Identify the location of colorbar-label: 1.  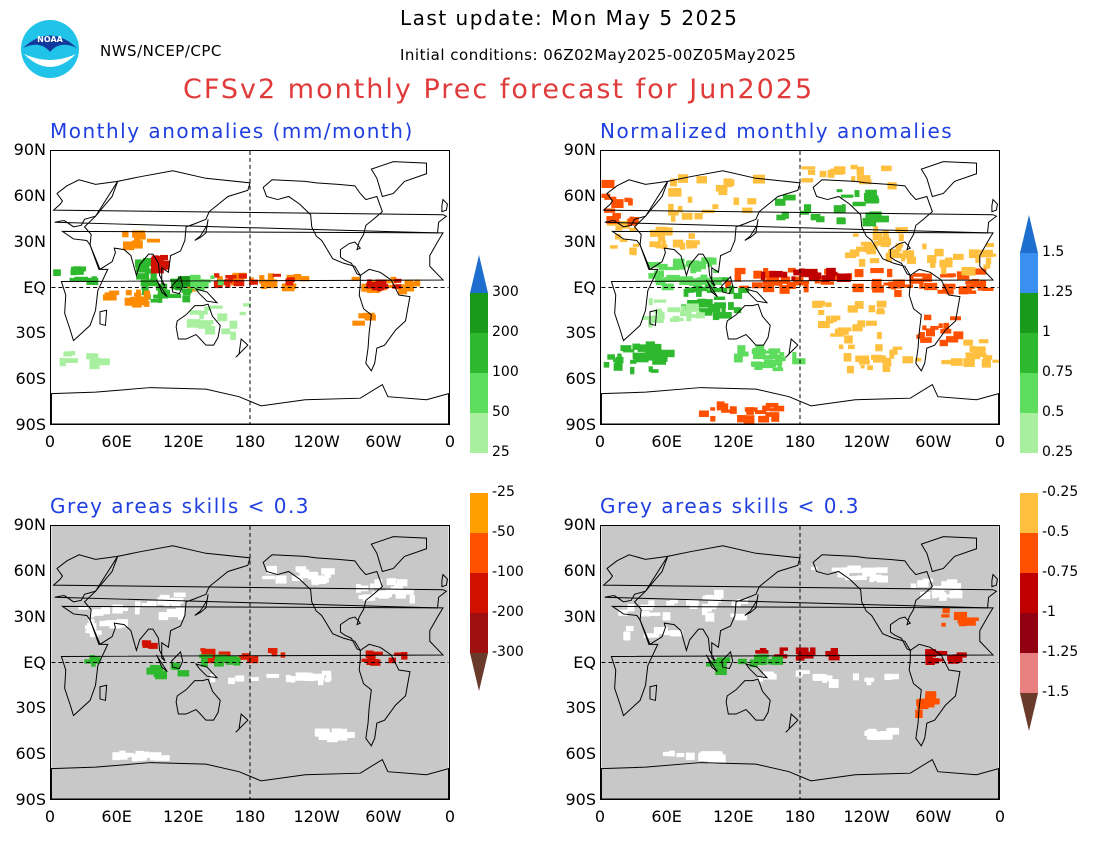
(1046, 332).